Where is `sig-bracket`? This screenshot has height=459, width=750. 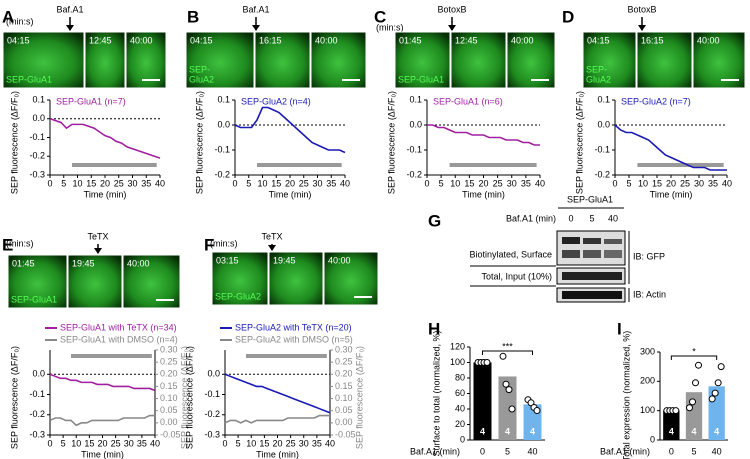 sig-bracket is located at coordinates (694, 357).